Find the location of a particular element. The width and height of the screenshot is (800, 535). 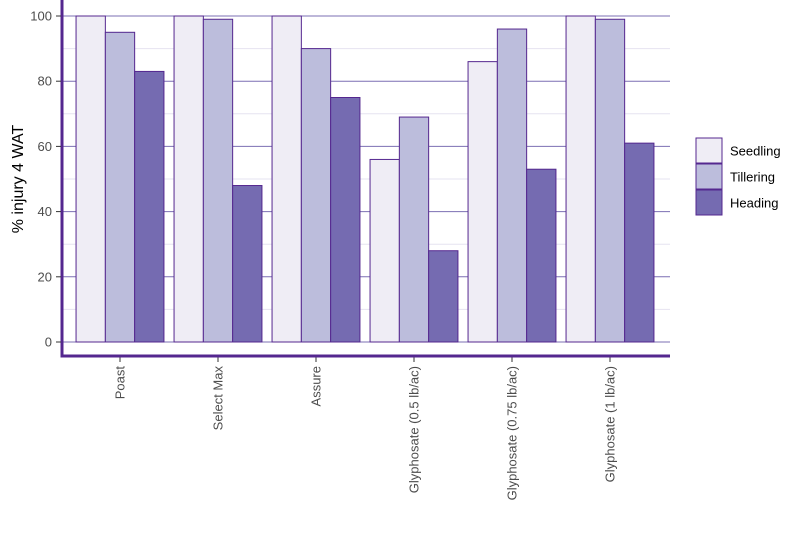

y-tick-label: 0 is located at coordinates (48, 342).